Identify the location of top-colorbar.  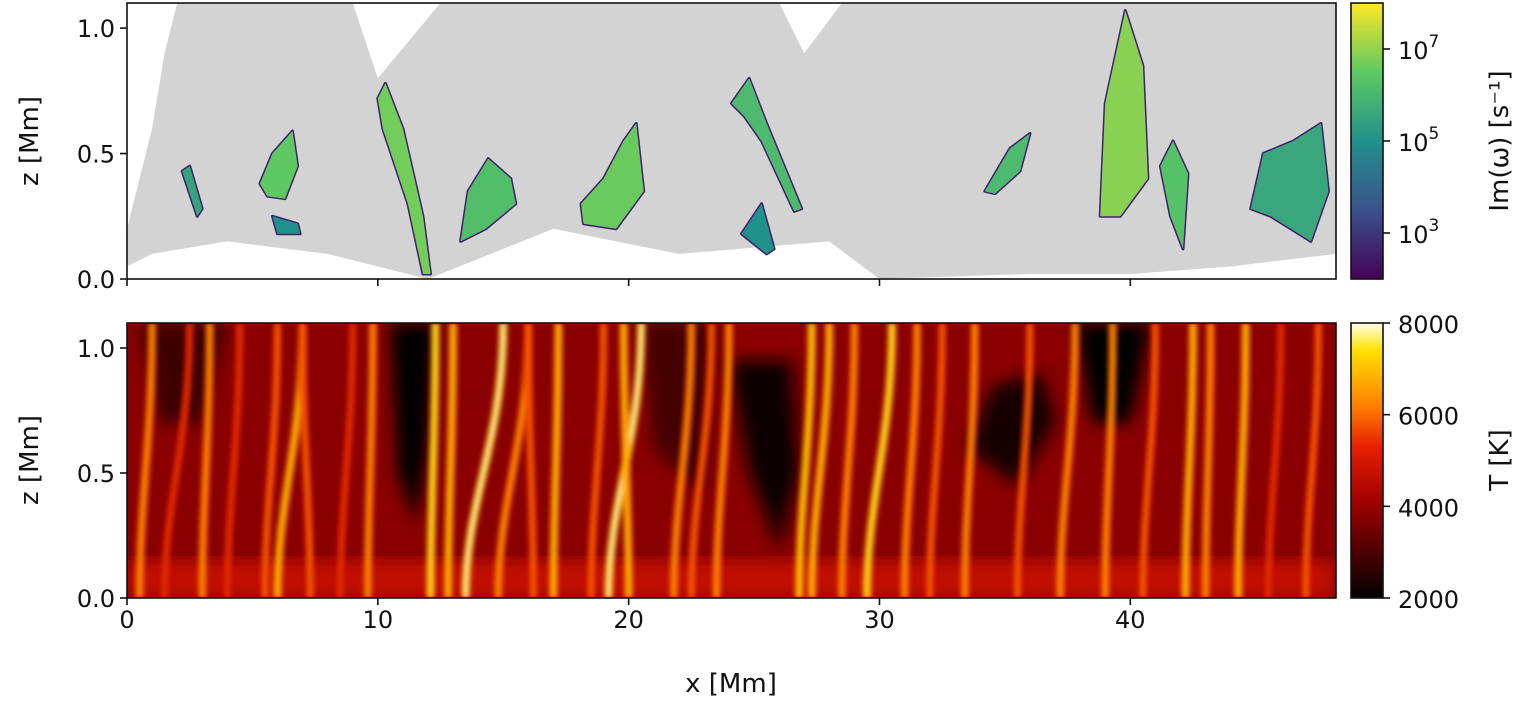
(1367, 141).